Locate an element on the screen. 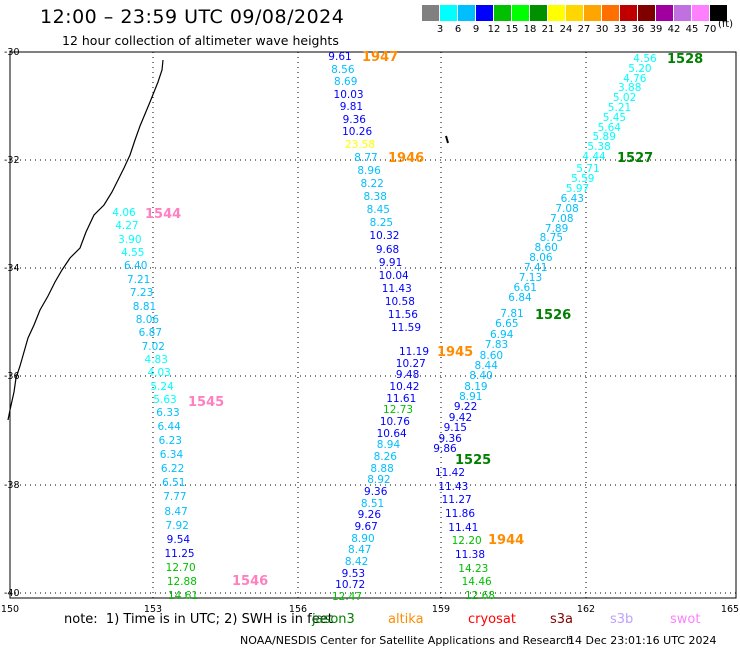  wave-height-value: 8.51 is located at coordinates (372, 503).